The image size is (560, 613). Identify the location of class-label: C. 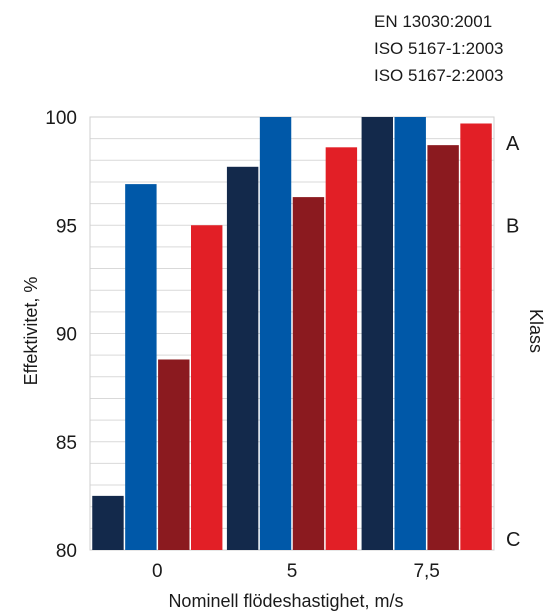
(513, 540).